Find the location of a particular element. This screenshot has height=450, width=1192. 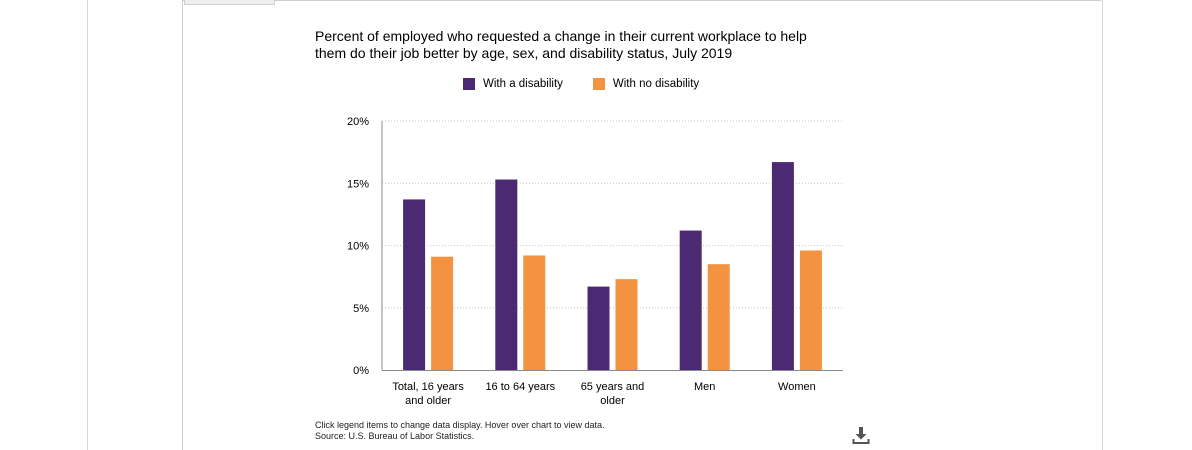

x-tick-label: Total, 16 years is located at coordinates (428, 387).